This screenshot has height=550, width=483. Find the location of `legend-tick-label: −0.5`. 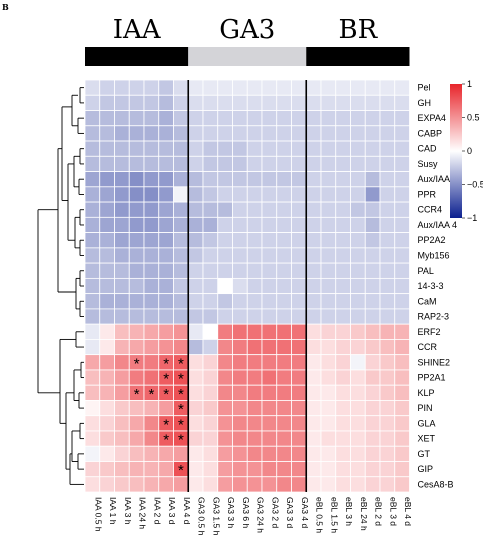

legend-tick-label: −0.5 is located at coordinates (475, 185).